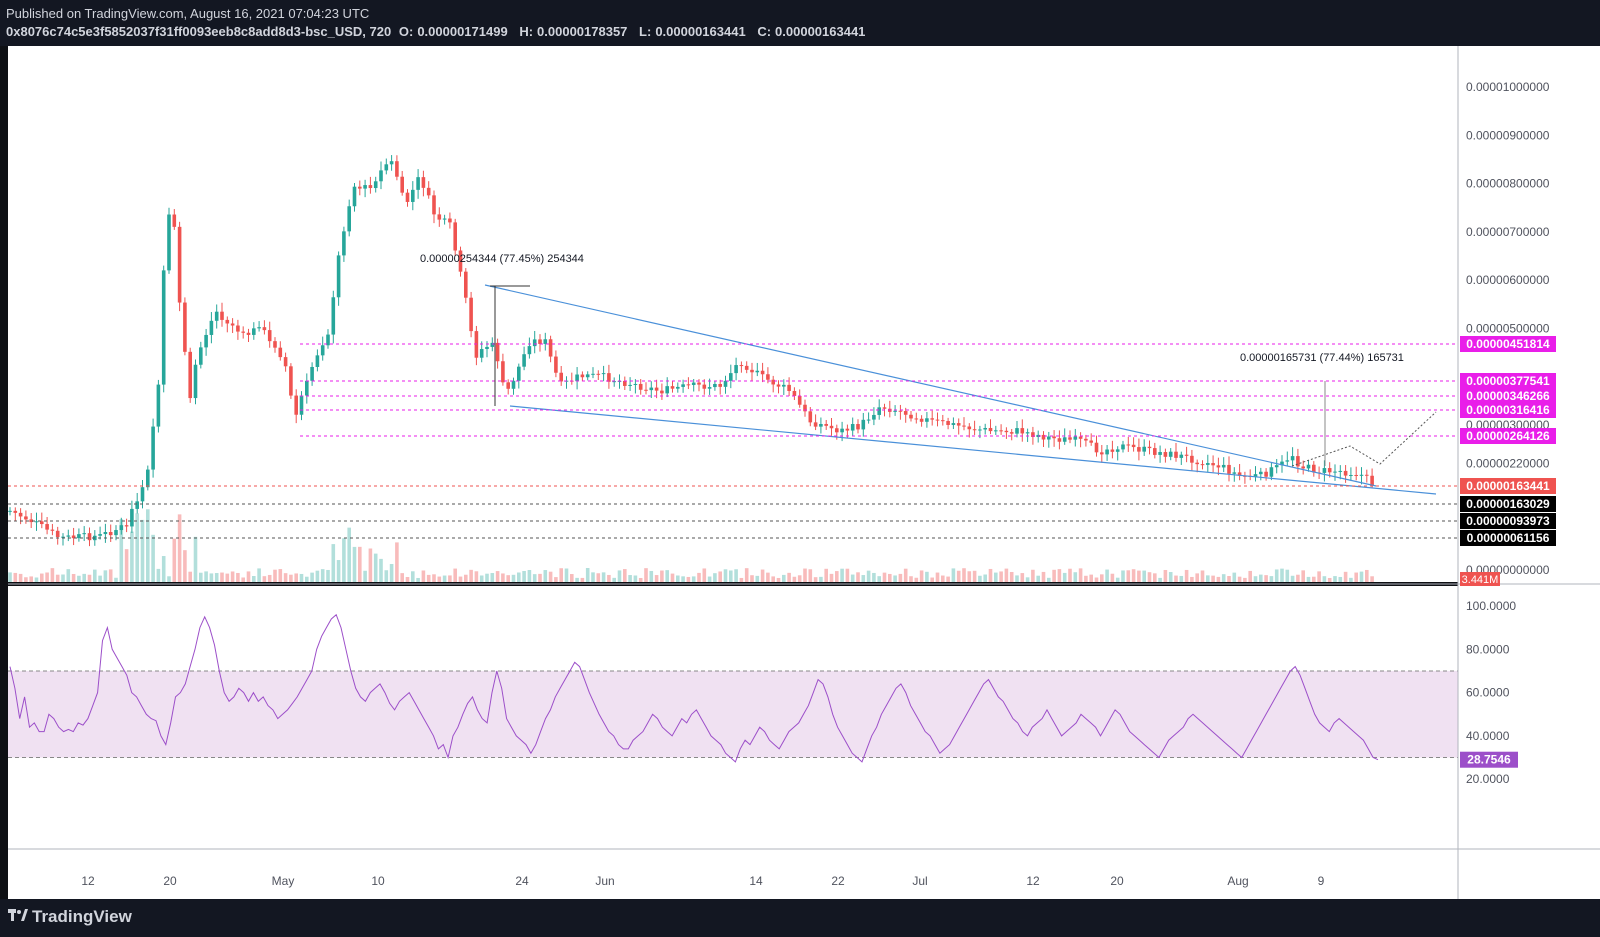 The height and width of the screenshot is (937, 1600). Describe the element at coordinates (811, 31) in the screenshot. I see `ohlc-close: C: 0.00000163441` at that location.